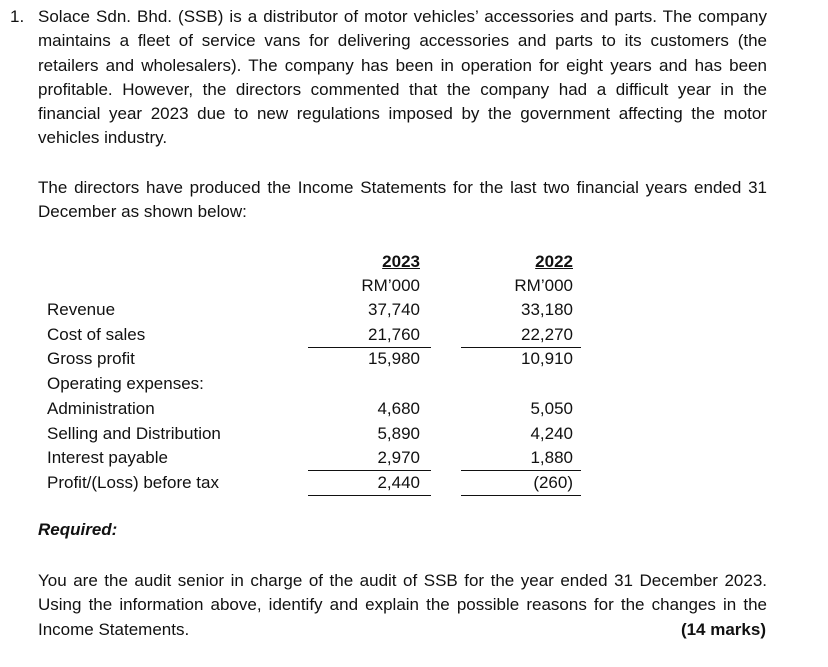 The image size is (828, 667). What do you see at coordinates (17, 16) in the screenshot?
I see `question-number: 1.` at bounding box center [17, 16].